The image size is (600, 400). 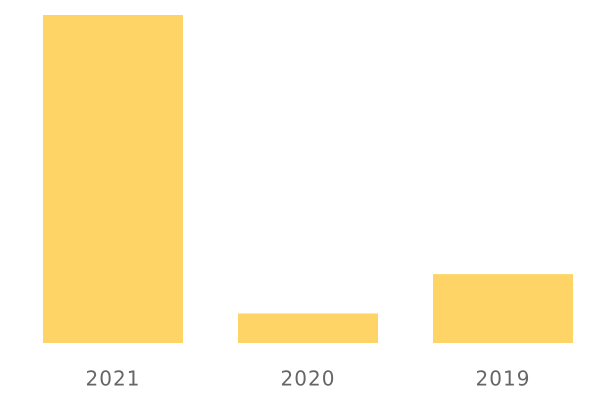 What do you see at coordinates (113, 379) in the screenshot?
I see `x-tick-label: 2021` at bounding box center [113, 379].